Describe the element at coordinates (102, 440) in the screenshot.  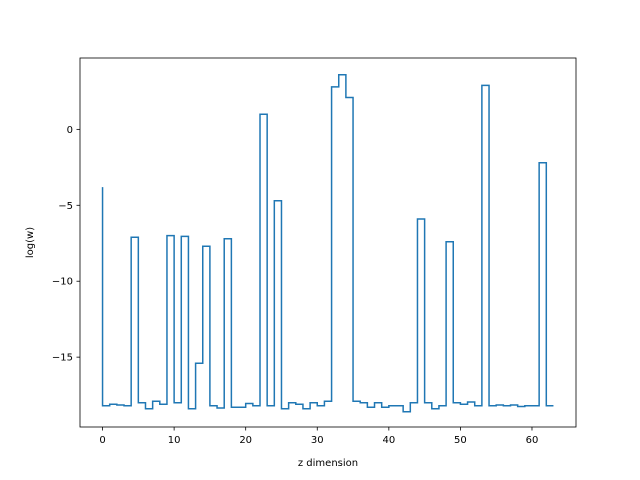
I see `x-tick-label: 0` at that location.